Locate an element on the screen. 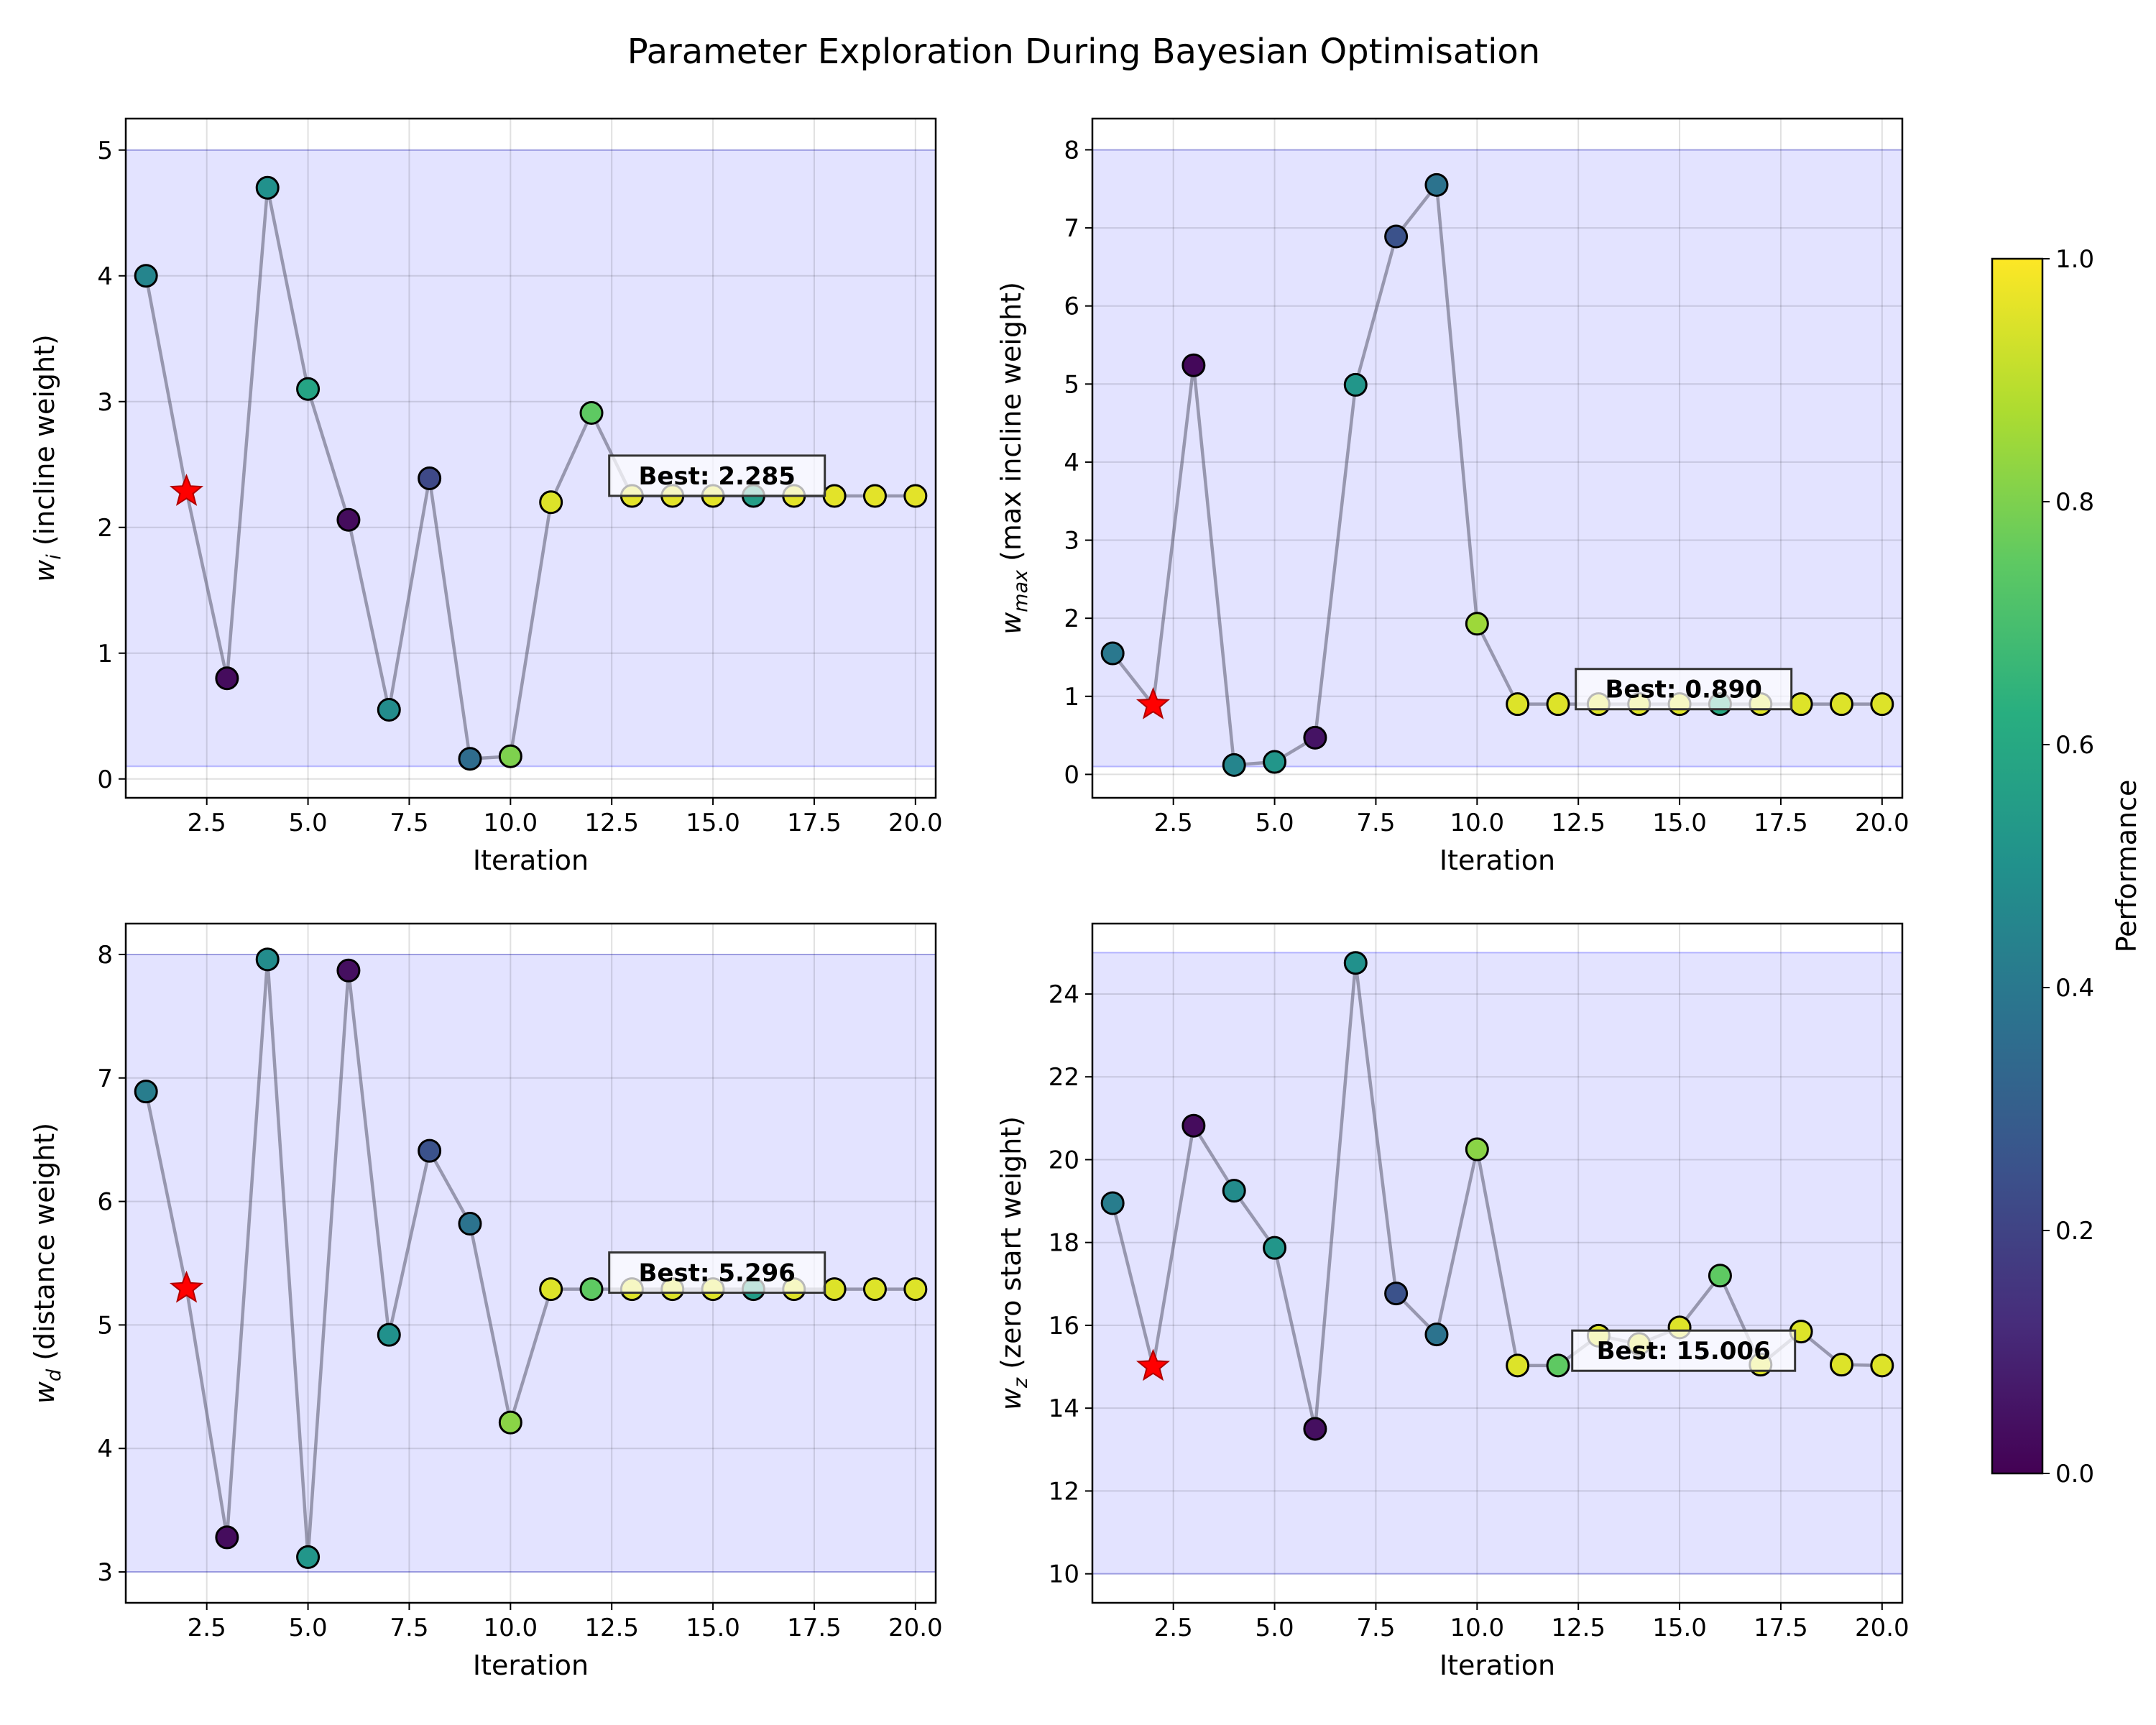  colorbar-tick-label: 1.0 is located at coordinates (2074, 259).